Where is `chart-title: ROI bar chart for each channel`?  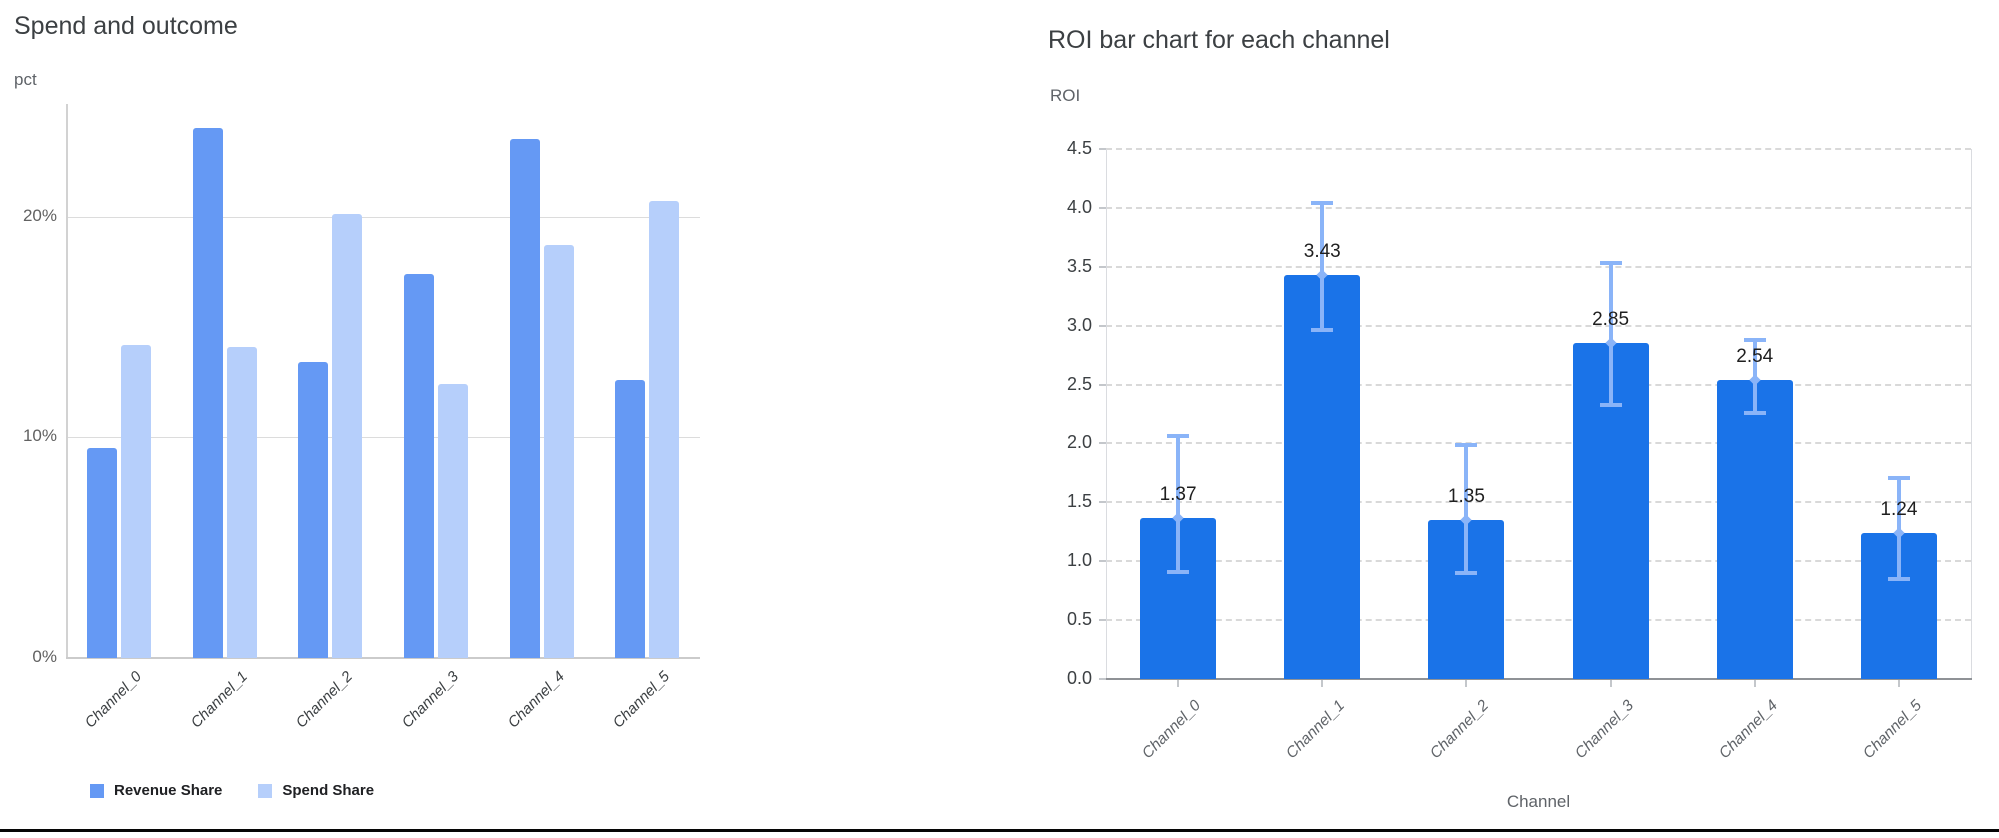 chart-title: ROI bar chart for each channel is located at coordinates (1219, 40).